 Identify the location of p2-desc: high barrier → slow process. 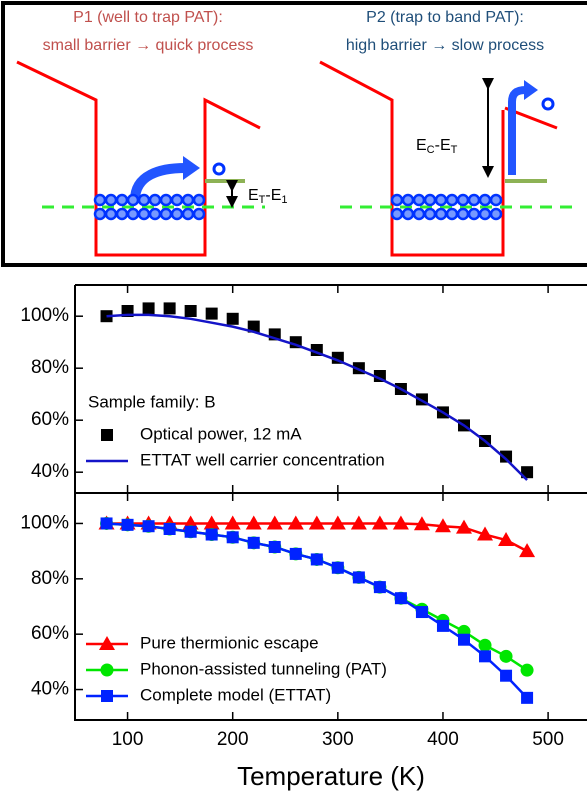
(445, 45).